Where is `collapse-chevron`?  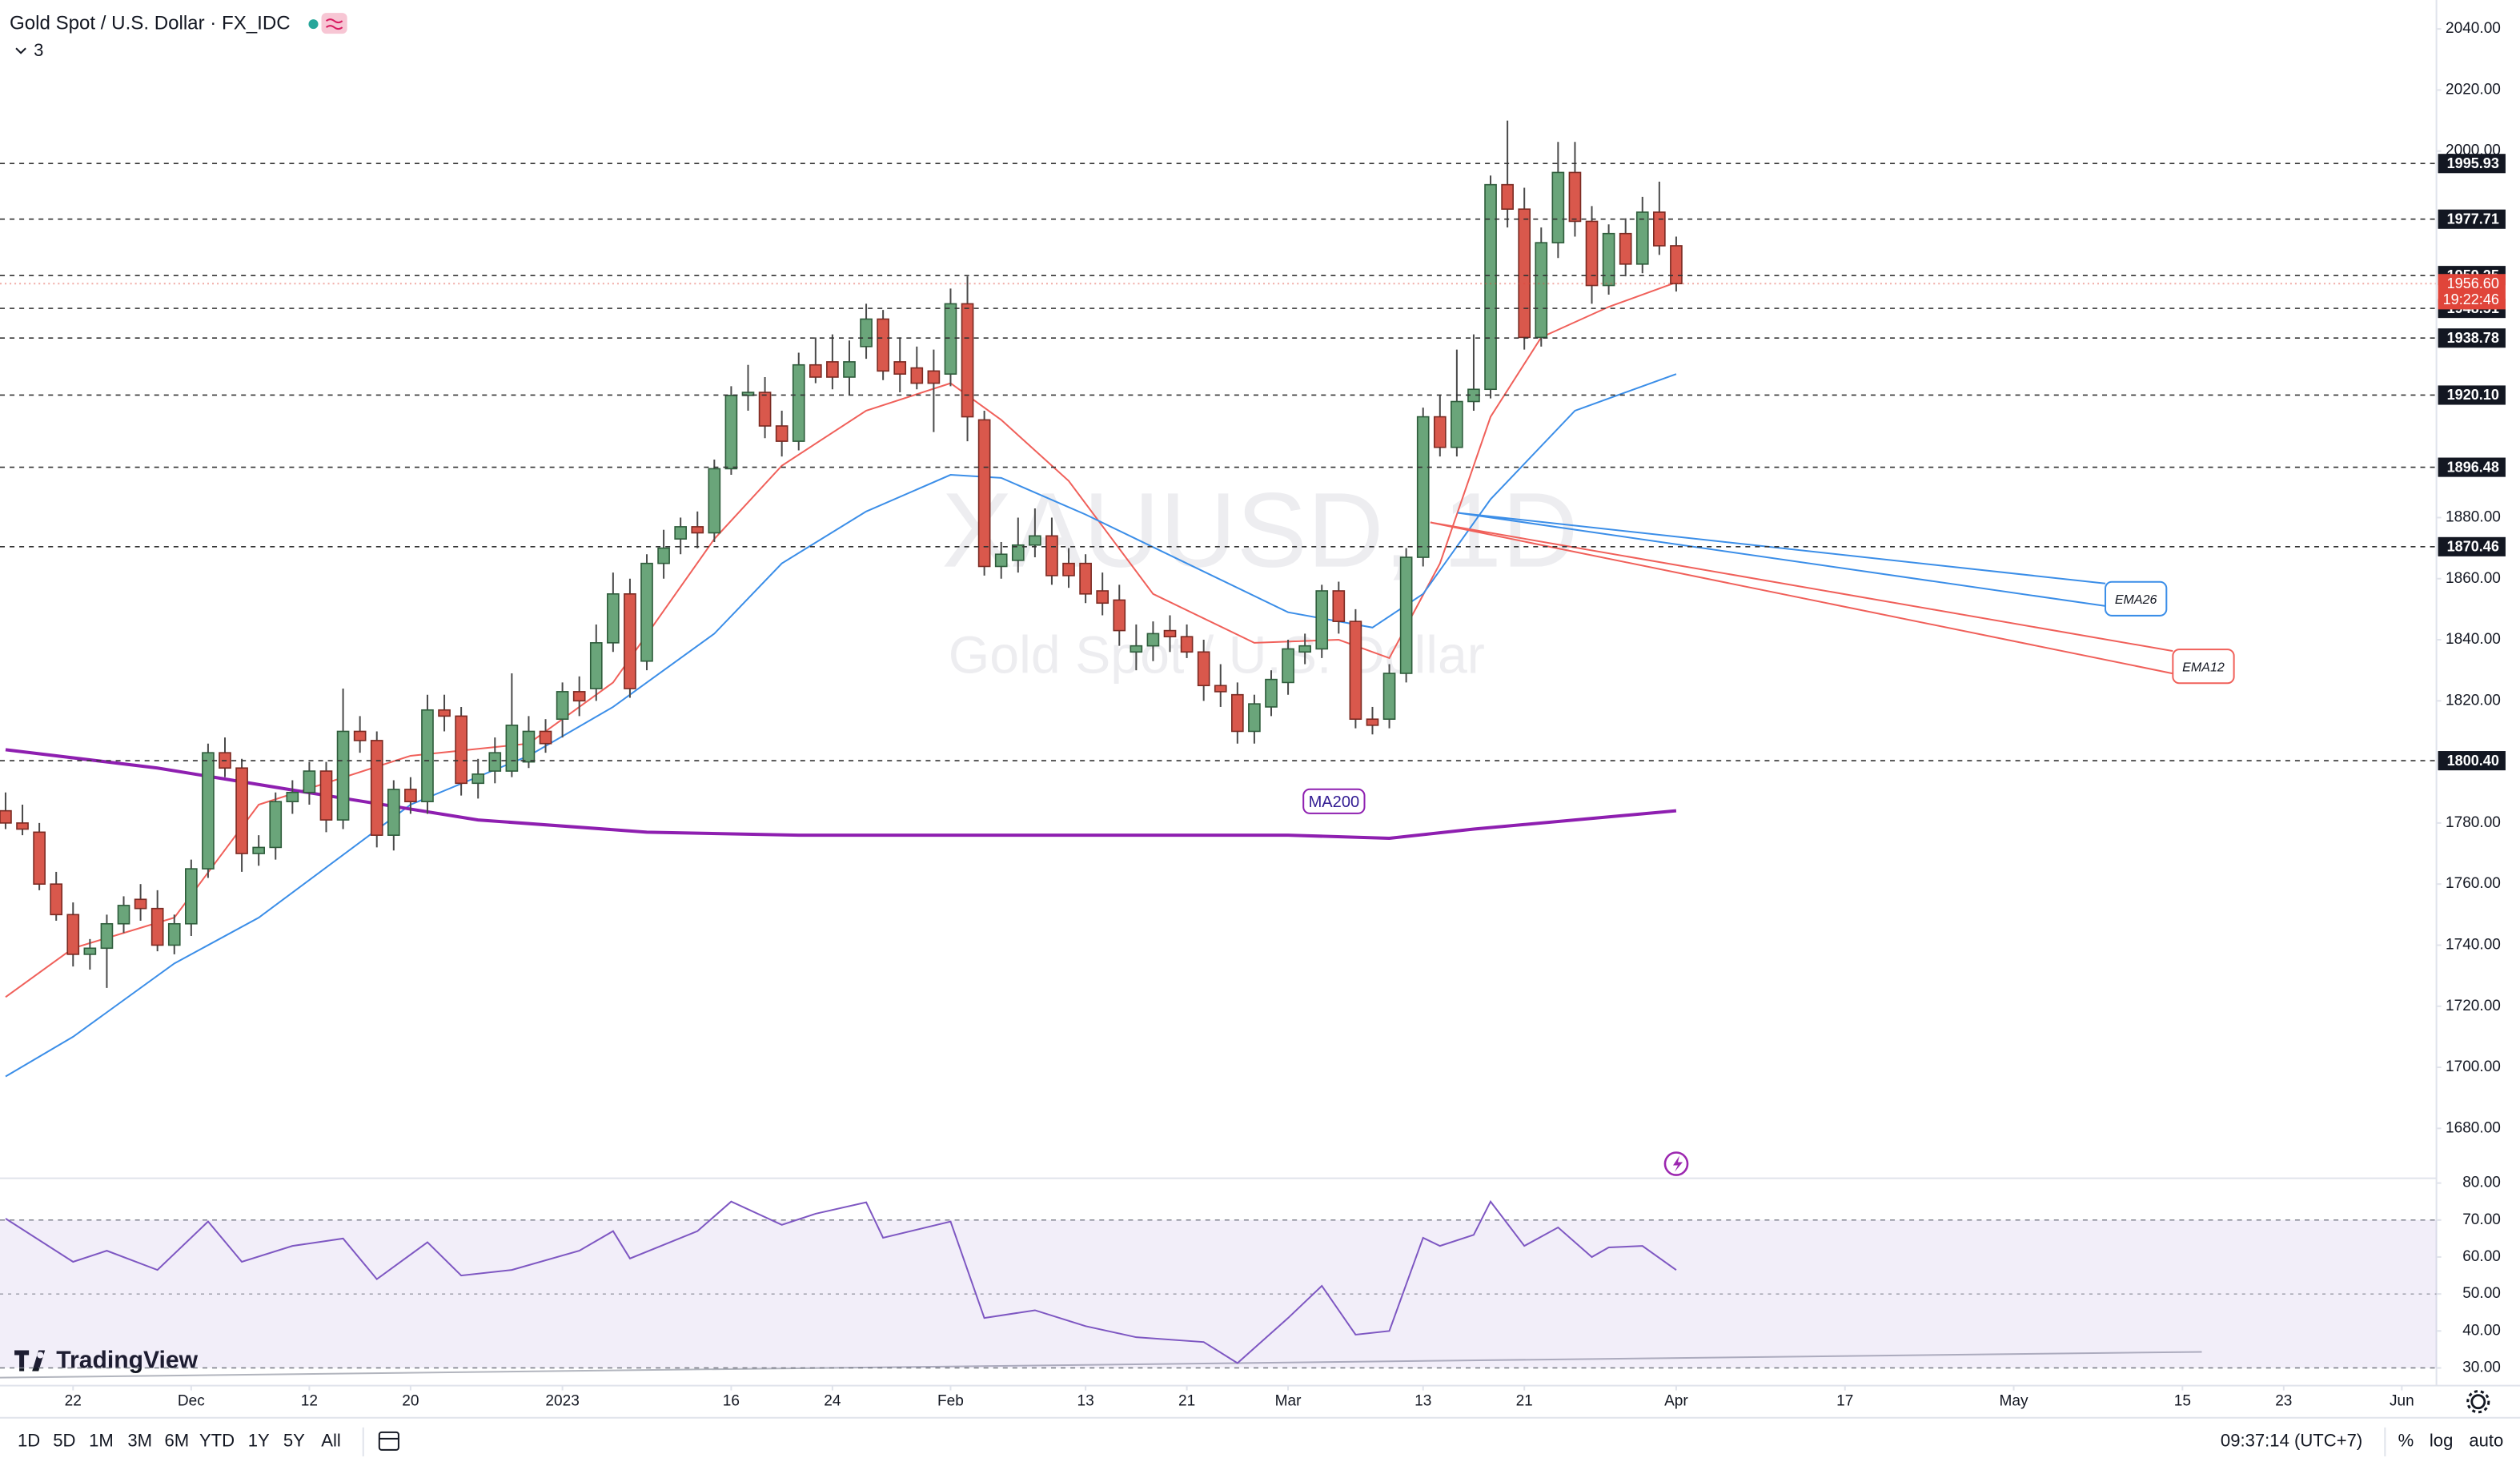
collapse-chevron is located at coordinates (20, 50).